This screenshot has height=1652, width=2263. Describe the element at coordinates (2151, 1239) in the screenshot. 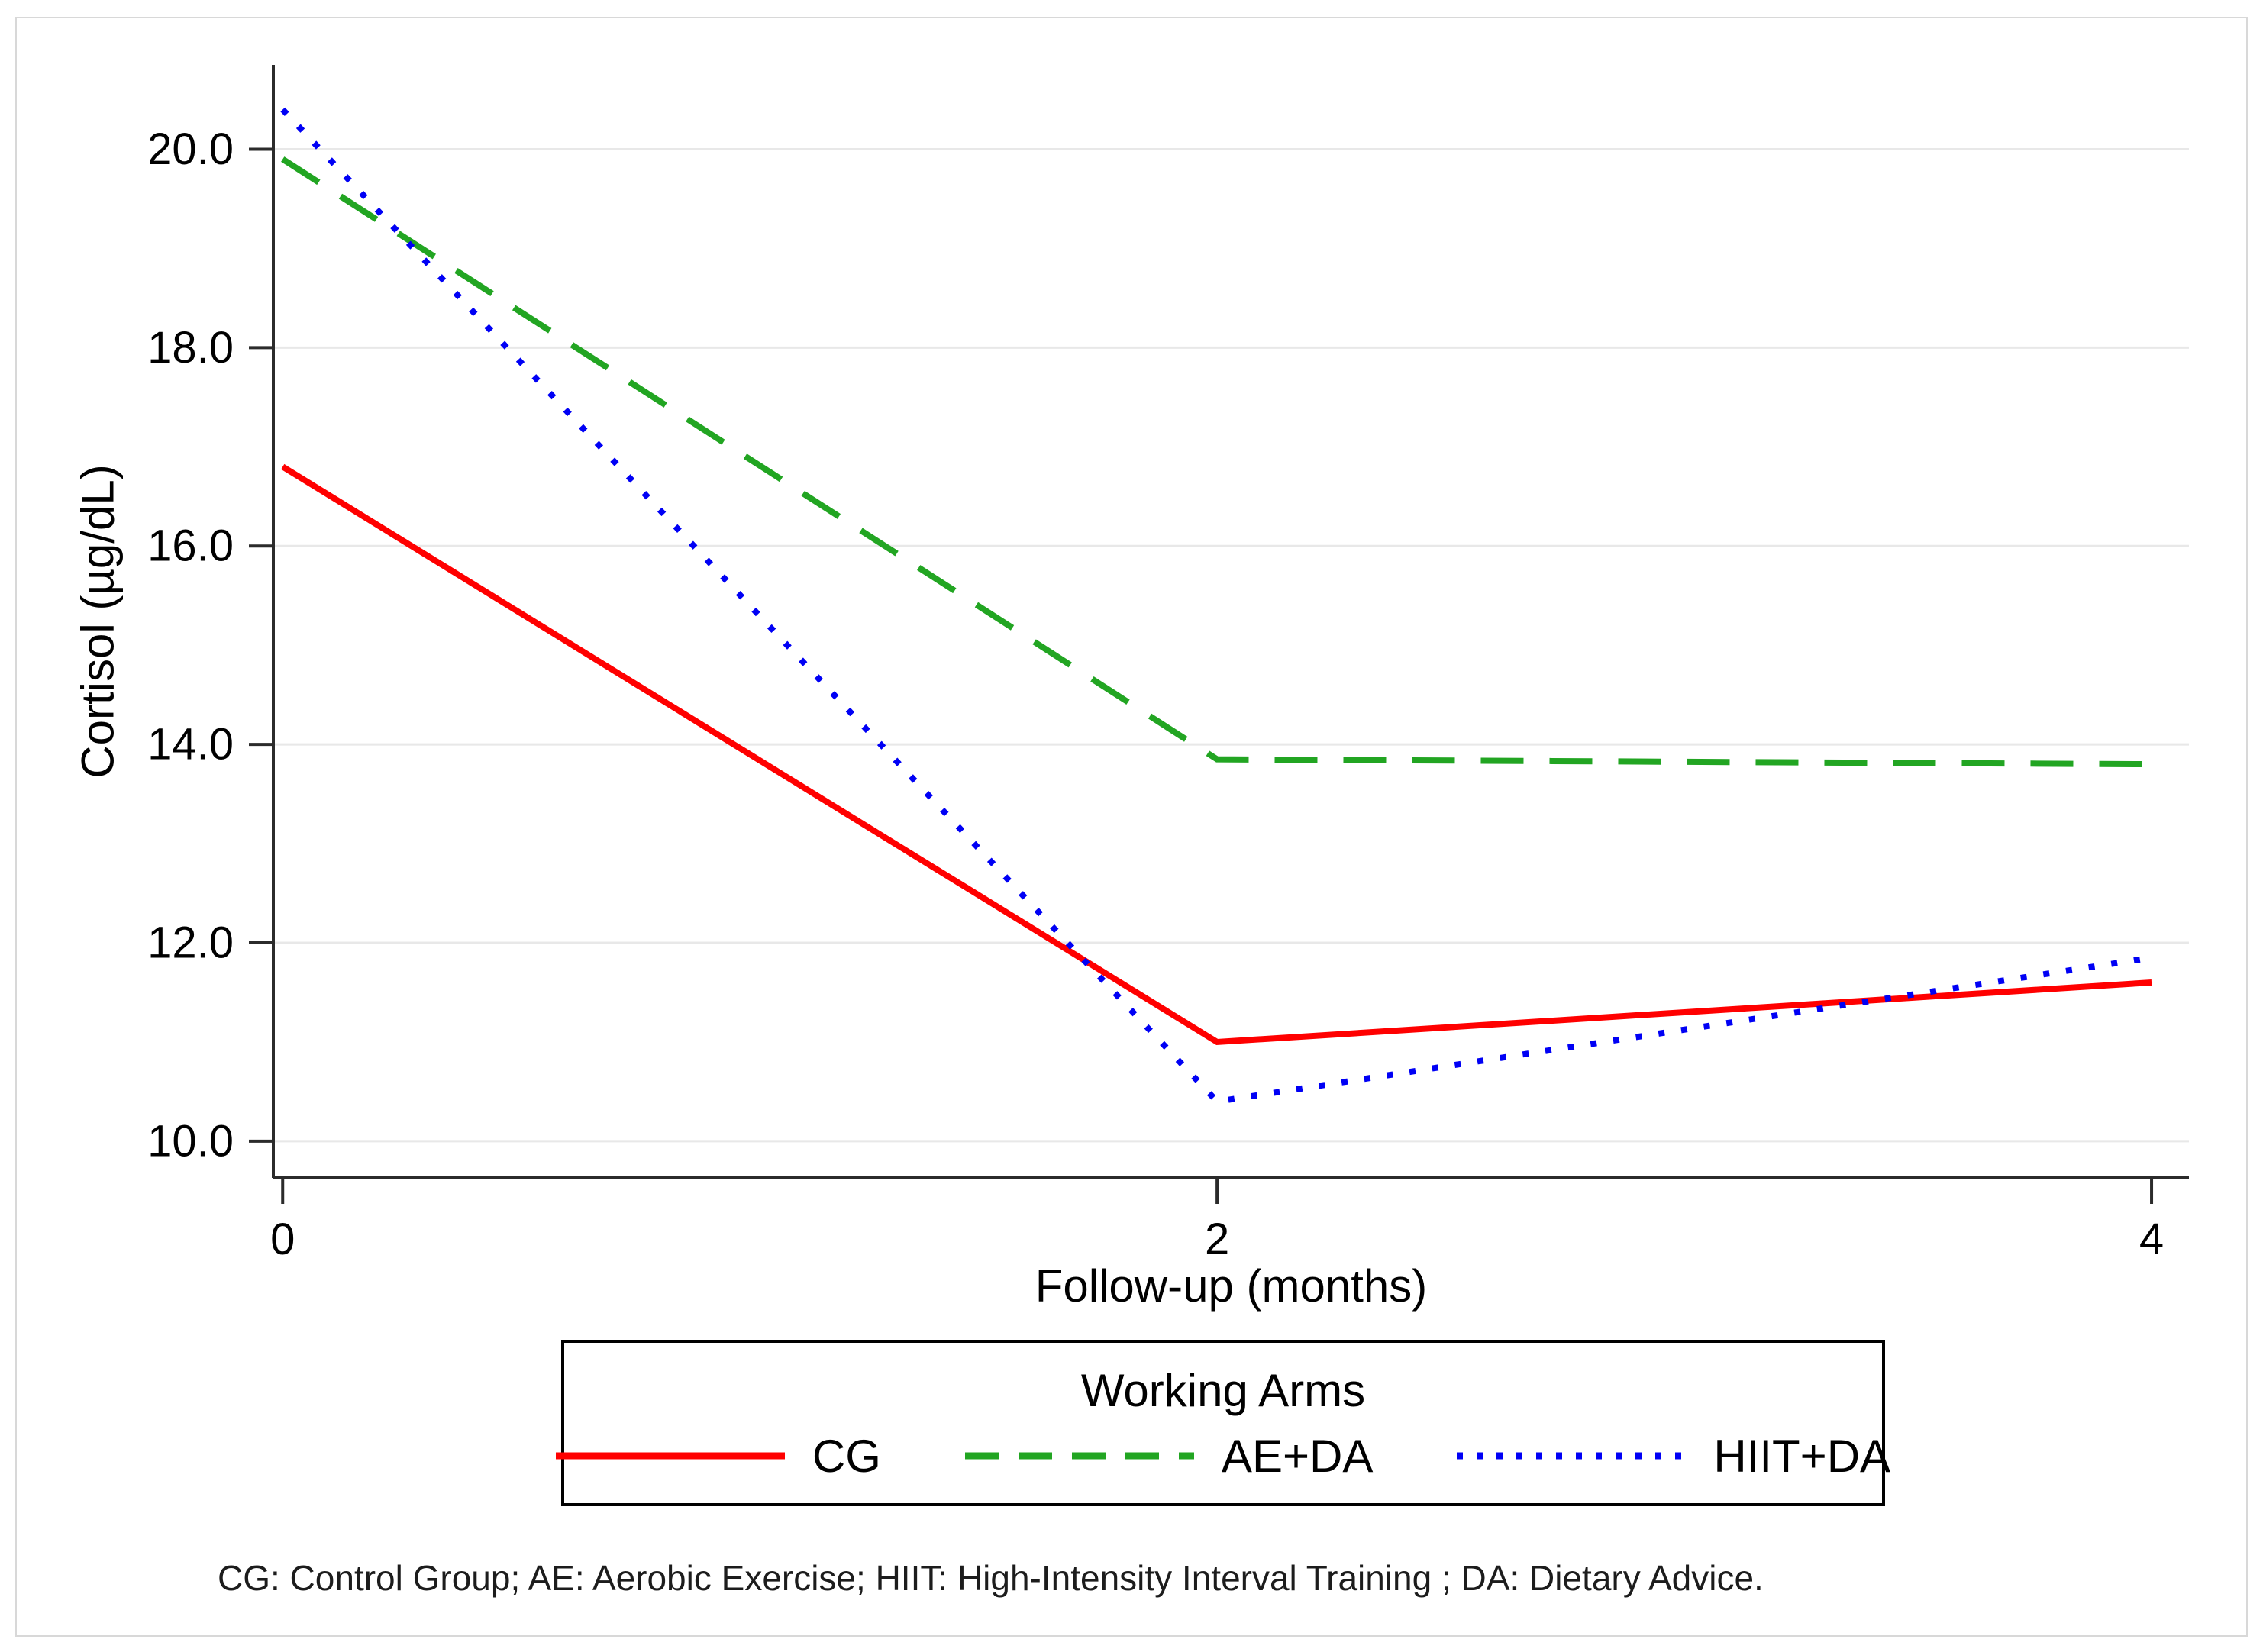

I see `x-tick-label: 4` at that location.